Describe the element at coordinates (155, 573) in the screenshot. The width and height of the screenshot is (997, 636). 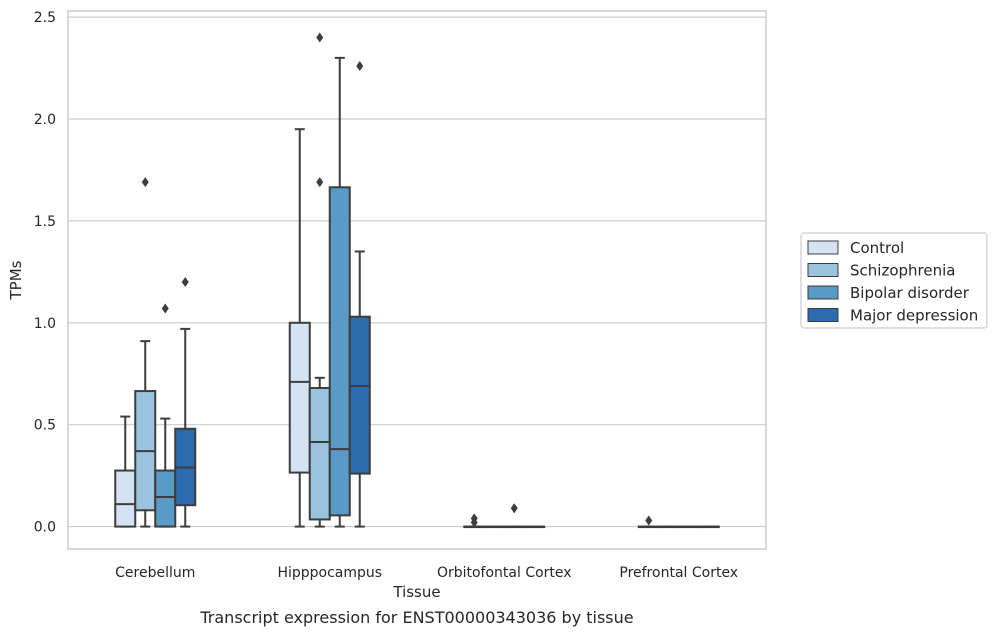
I see `x-tick-label: Cerebellum` at that location.